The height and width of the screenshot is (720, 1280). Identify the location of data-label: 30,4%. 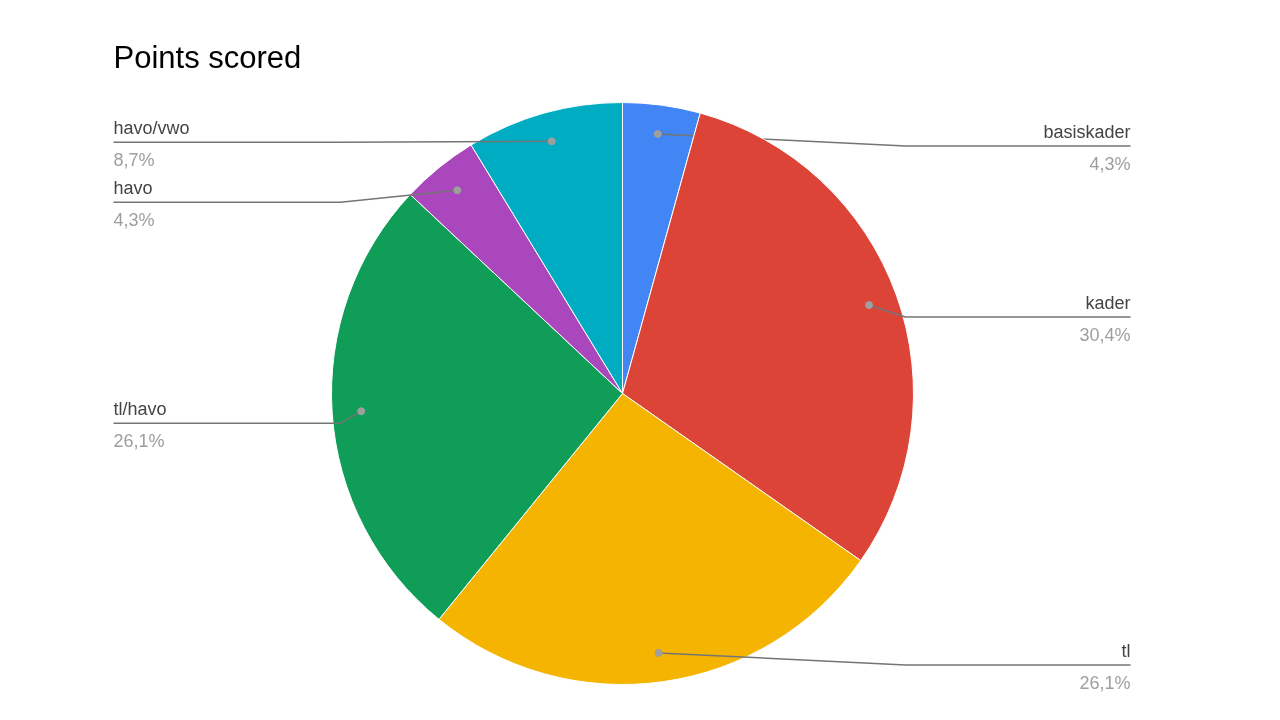
(1105, 335).